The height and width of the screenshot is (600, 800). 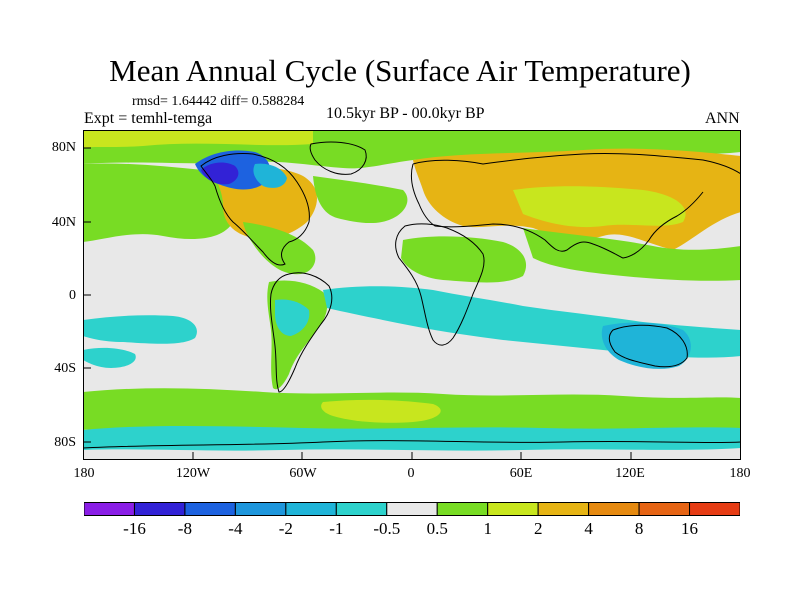 What do you see at coordinates (84, 473) in the screenshot?
I see `lon-label-180w: 180` at bounding box center [84, 473].